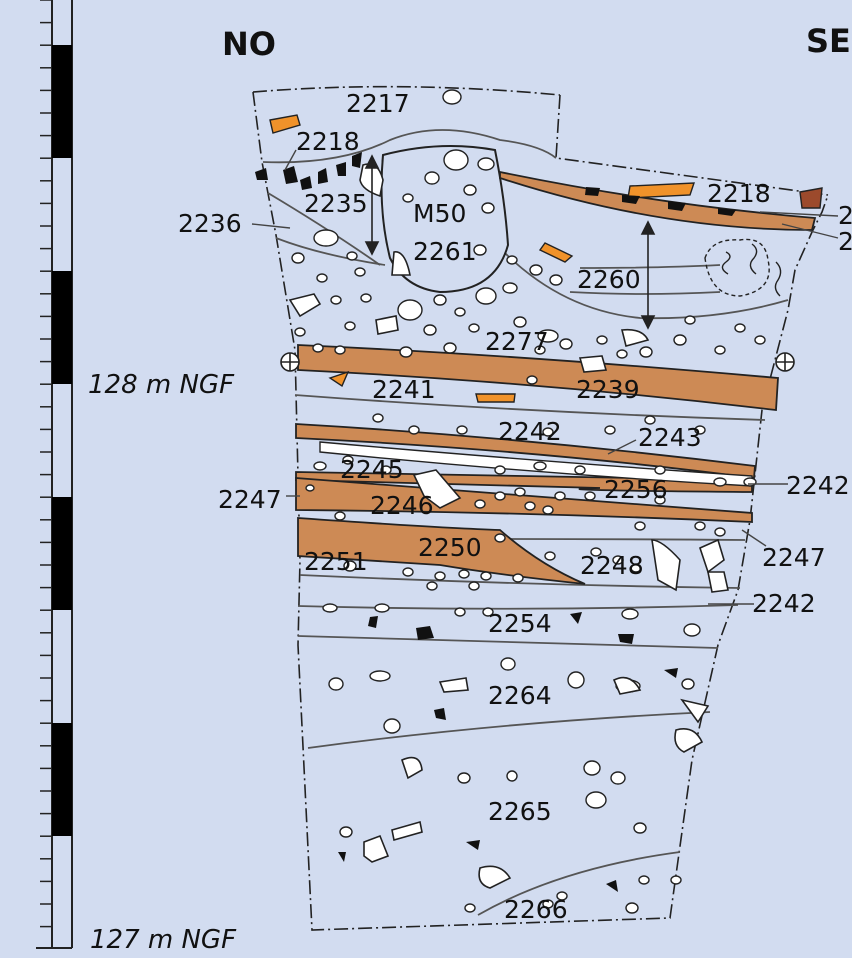 The image size is (852, 958). Describe the element at coordinates (537, 362) in the screenshot. I see `survey-point-markers` at that location.